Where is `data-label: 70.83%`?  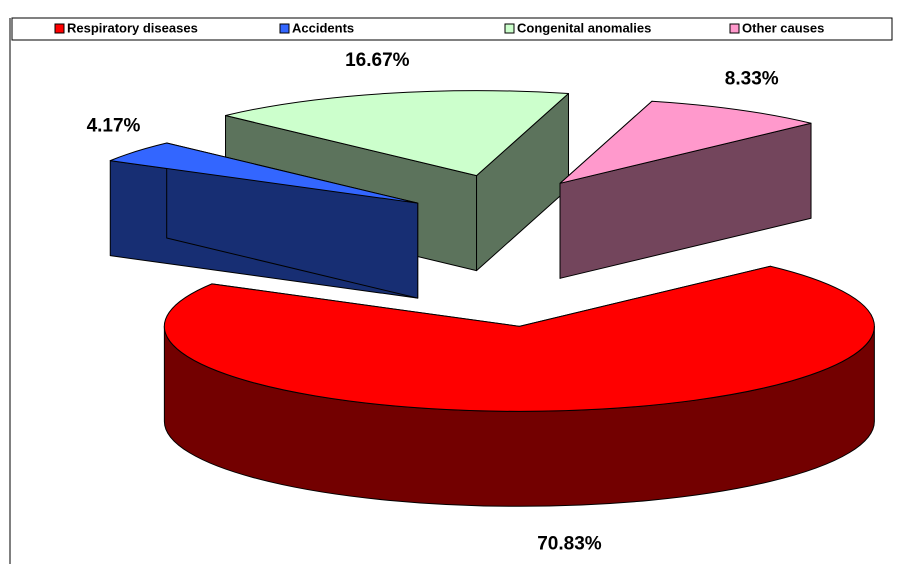 data-label: 70.83% is located at coordinates (569, 544).